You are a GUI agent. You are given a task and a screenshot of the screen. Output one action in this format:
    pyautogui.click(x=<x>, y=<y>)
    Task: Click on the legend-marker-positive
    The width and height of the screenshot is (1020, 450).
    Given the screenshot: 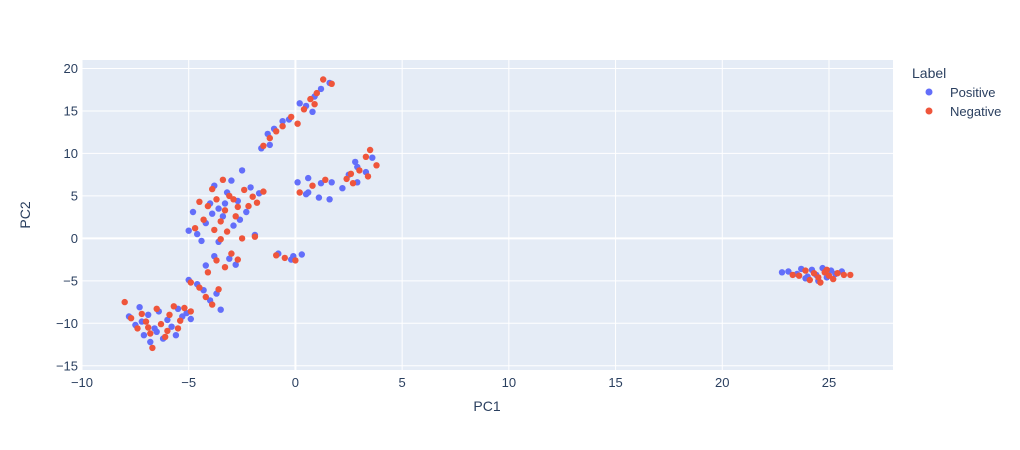 What is the action you would take?
    pyautogui.click(x=929, y=92)
    